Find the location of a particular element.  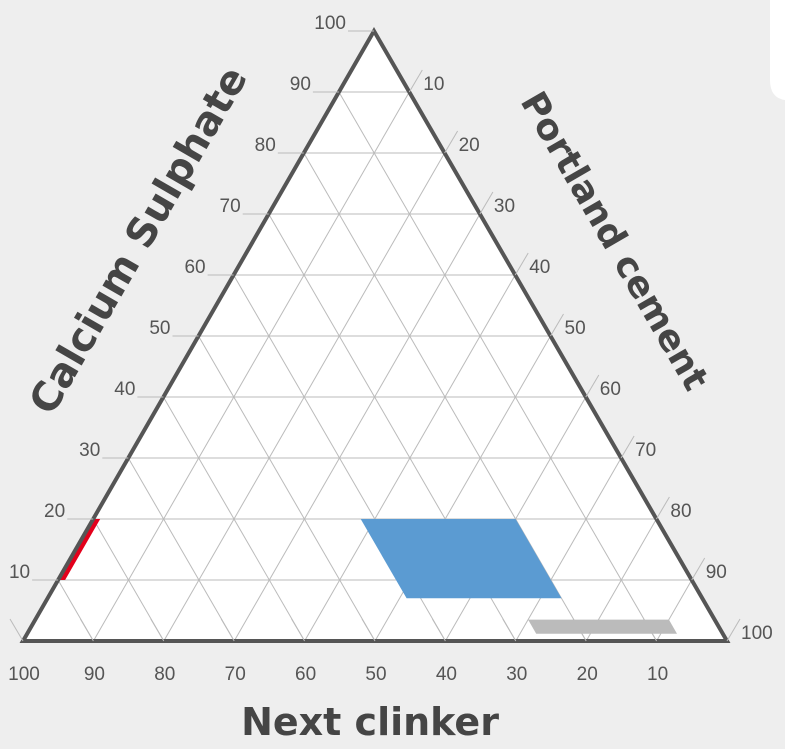

left-tick-label: 50 is located at coordinates (159, 328).